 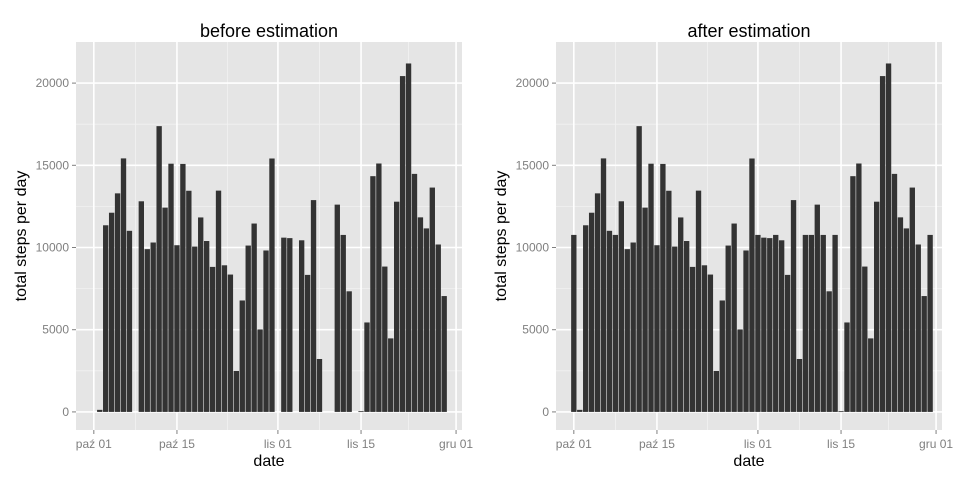 What do you see at coordinates (748, 31) in the screenshot?
I see `chart-title: after estimation` at bounding box center [748, 31].